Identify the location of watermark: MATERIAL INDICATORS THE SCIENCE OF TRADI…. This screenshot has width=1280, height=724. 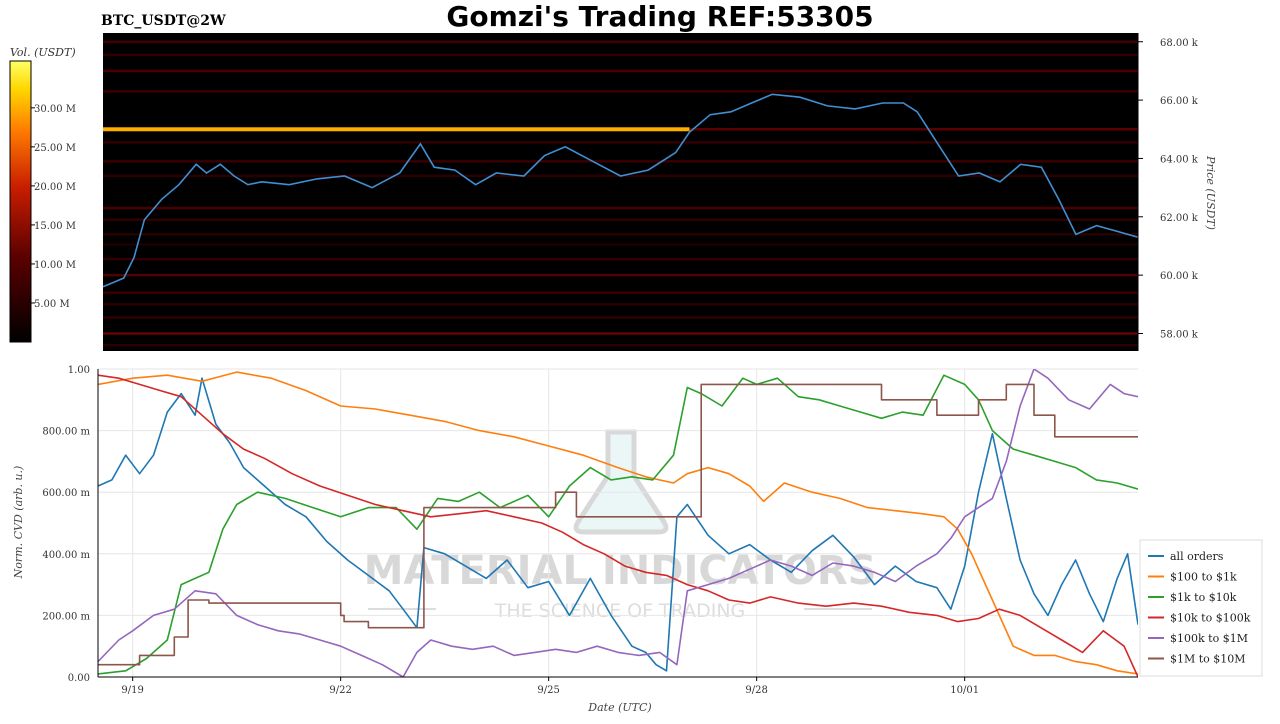
(620, 525).